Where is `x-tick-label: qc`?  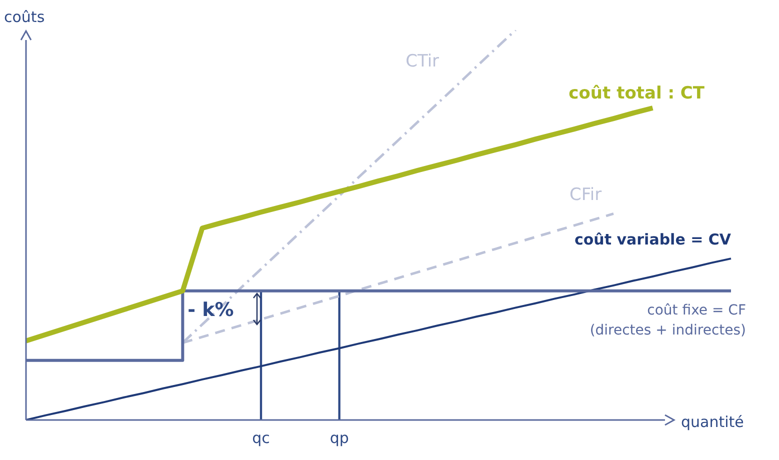
x-tick-label: qc is located at coordinates (261, 437).